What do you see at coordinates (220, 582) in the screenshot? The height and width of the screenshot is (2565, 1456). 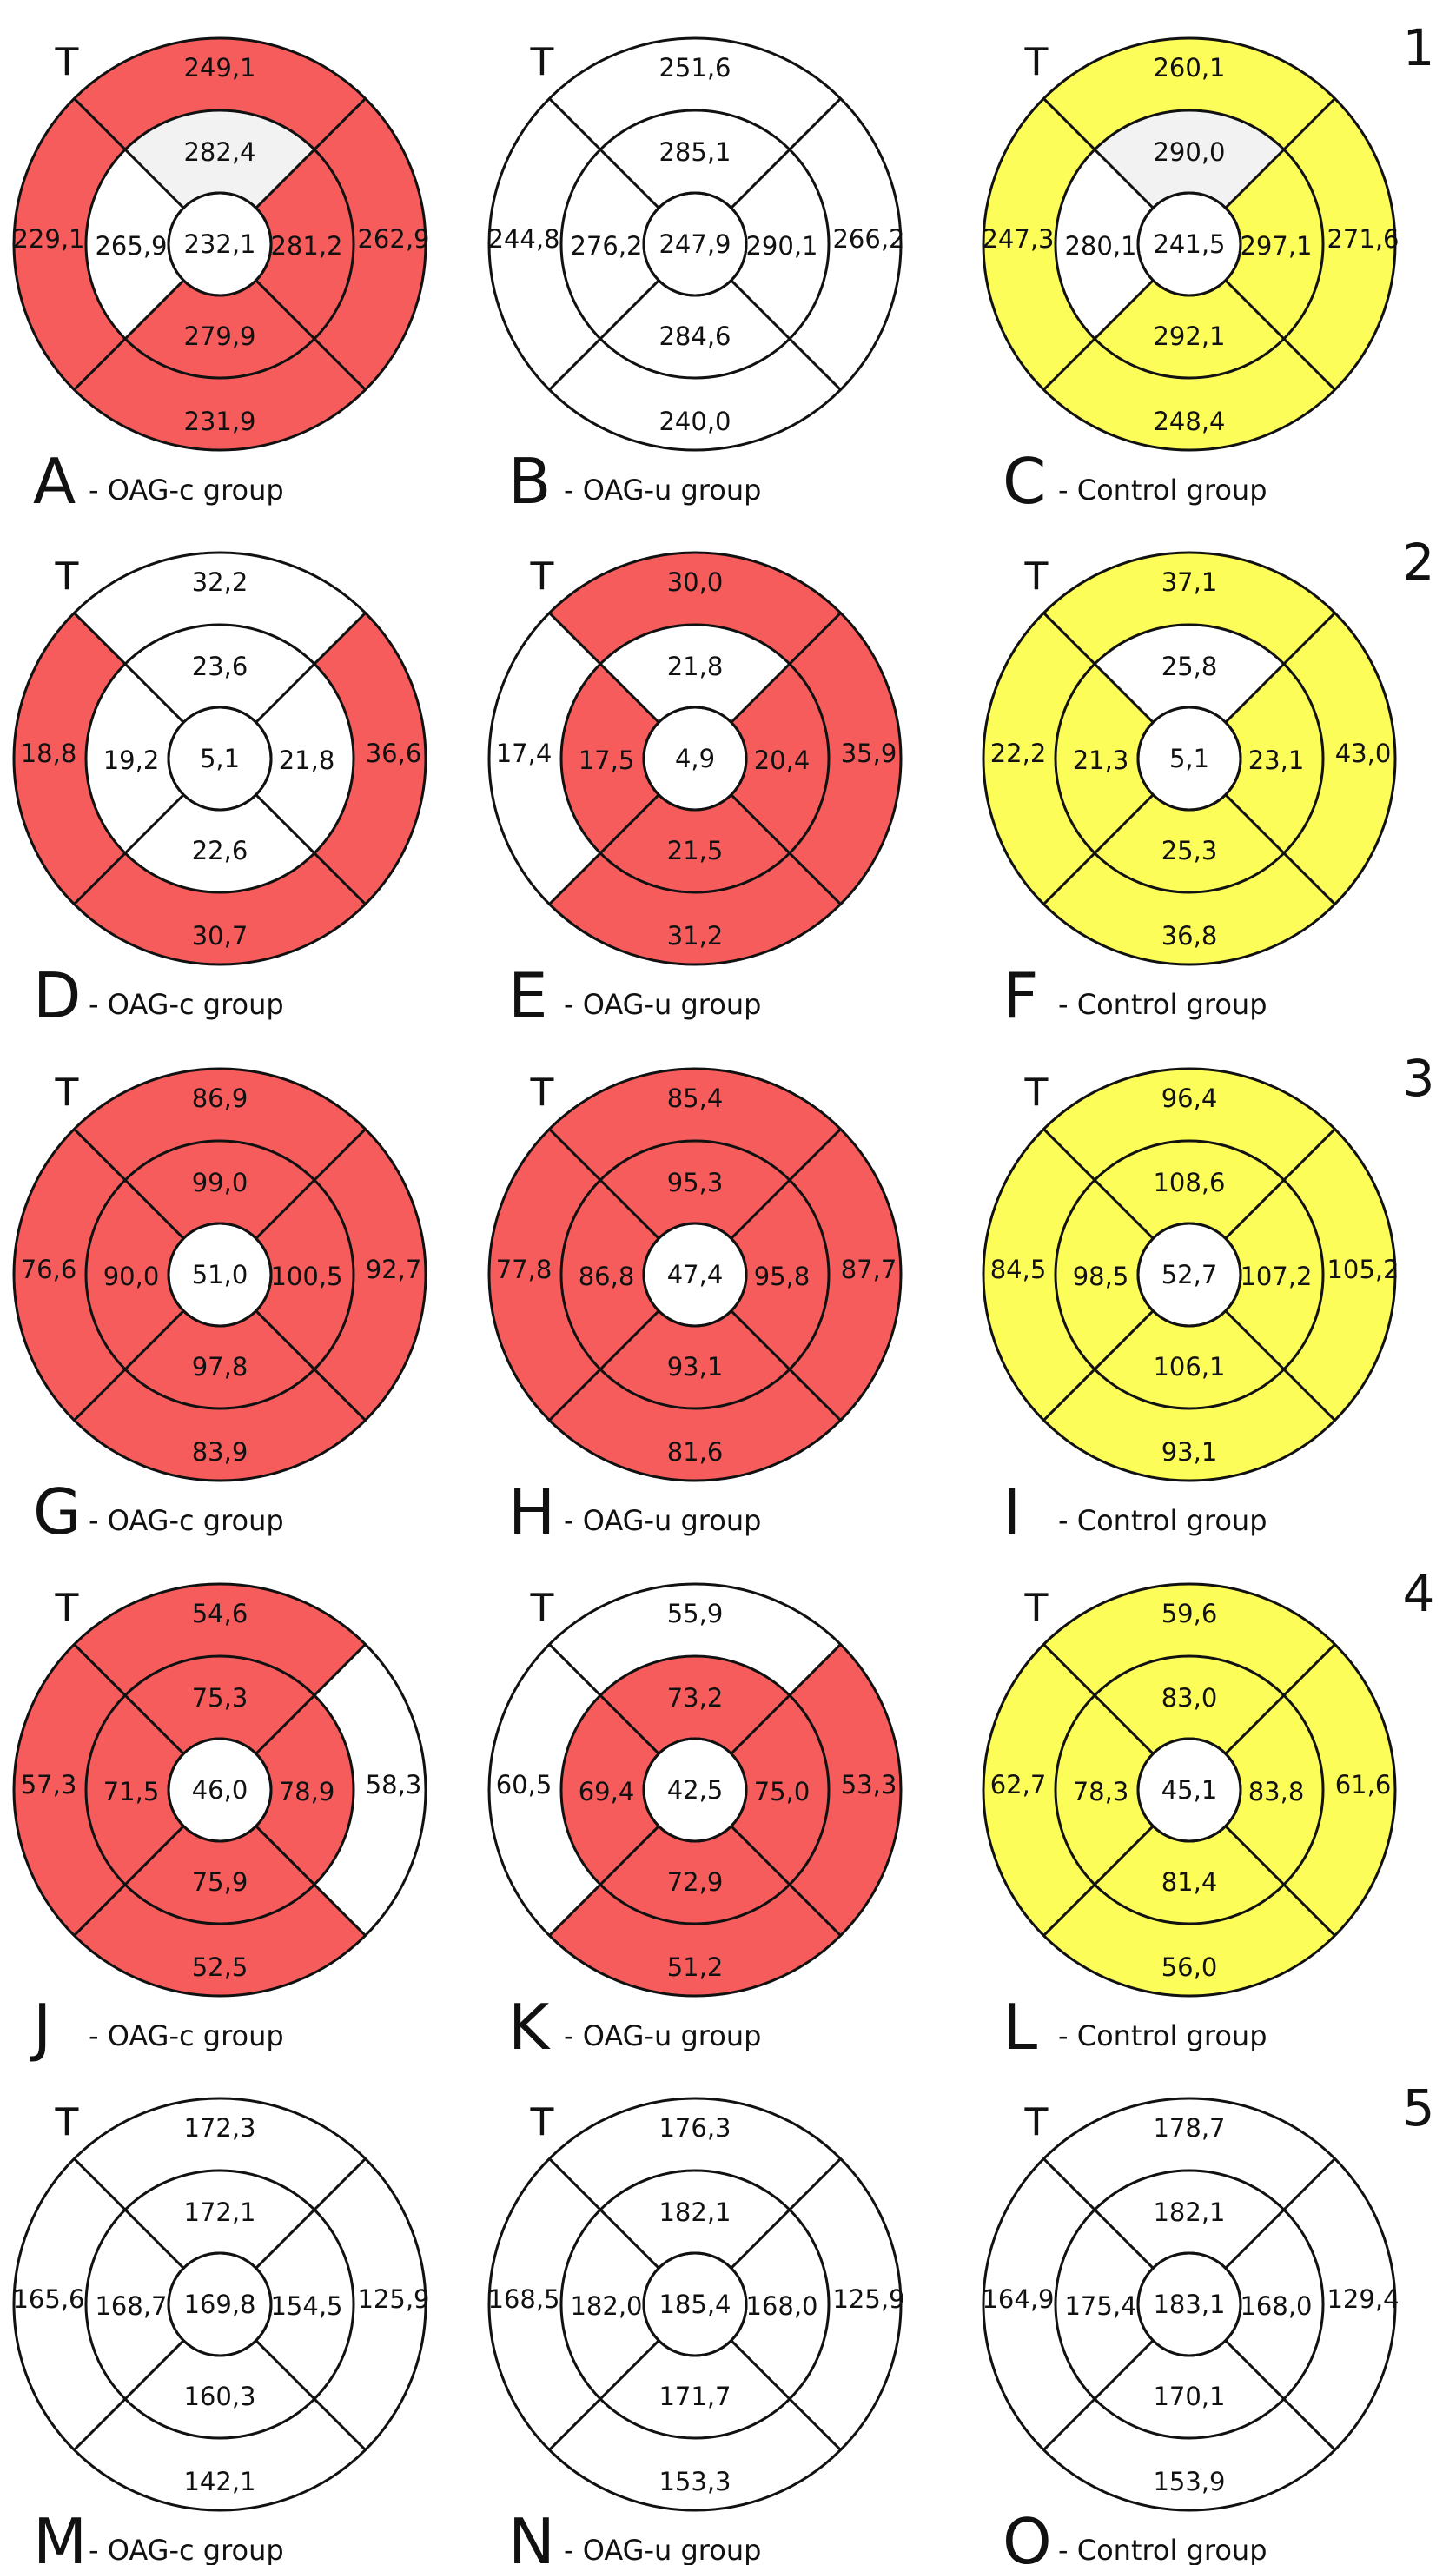 I see `outer-superior-value: 32,2` at bounding box center [220, 582].